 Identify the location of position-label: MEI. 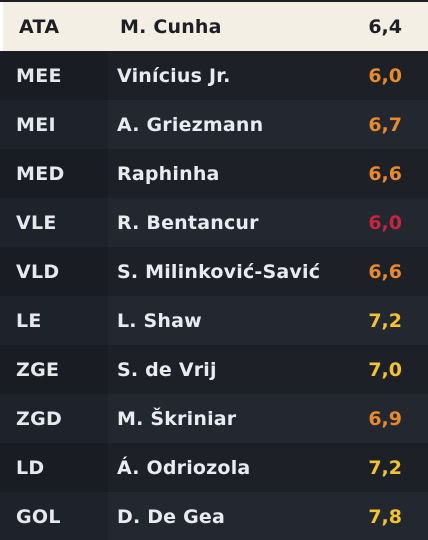
(36, 124).